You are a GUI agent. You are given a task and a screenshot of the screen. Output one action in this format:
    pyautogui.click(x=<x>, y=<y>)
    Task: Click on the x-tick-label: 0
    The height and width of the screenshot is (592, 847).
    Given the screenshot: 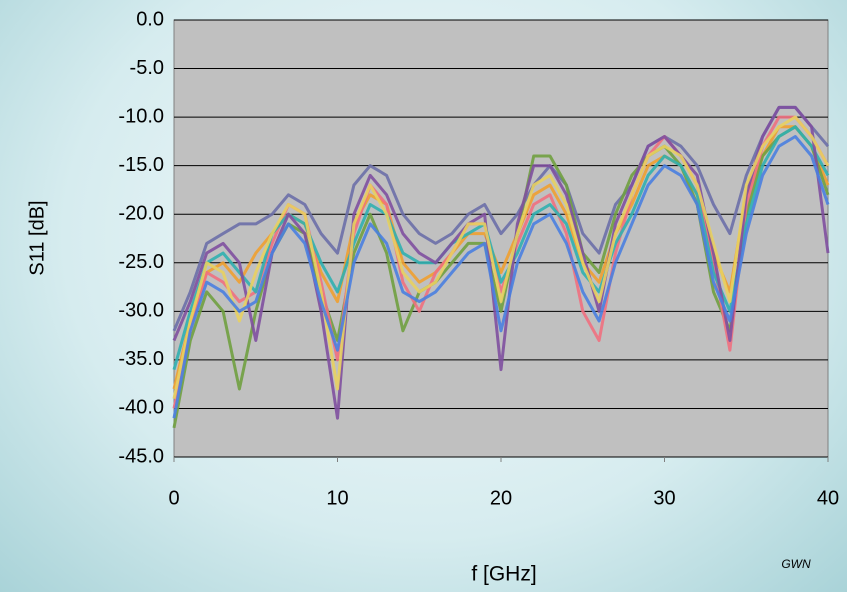 What is the action you would take?
    pyautogui.click(x=173, y=498)
    